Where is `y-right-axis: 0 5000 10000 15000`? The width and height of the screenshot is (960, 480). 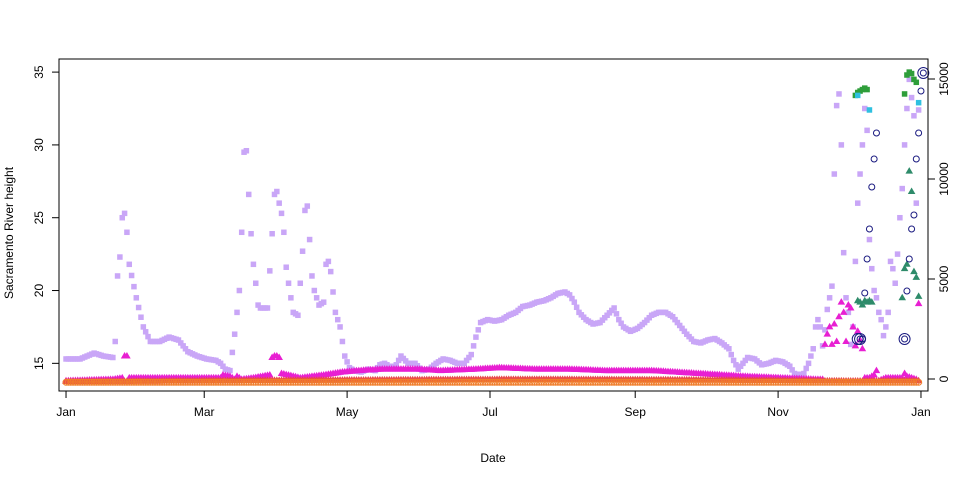 y-right-axis: 0 5000 10000 15000 is located at coordinates (939, 222).